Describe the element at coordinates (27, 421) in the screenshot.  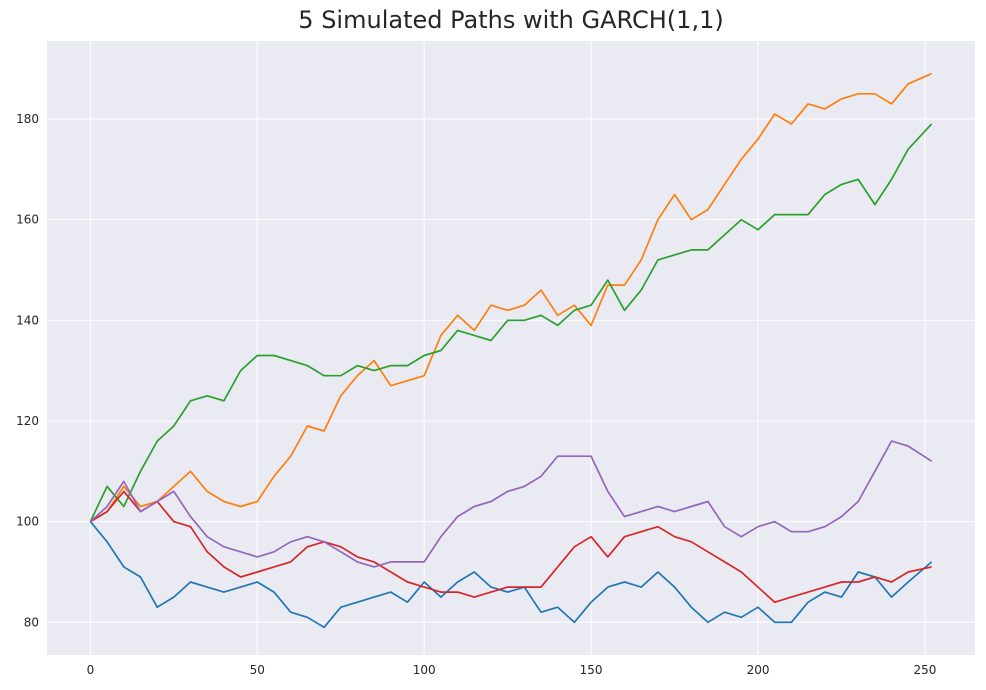
I see `y-tick-label: 120` at that location.